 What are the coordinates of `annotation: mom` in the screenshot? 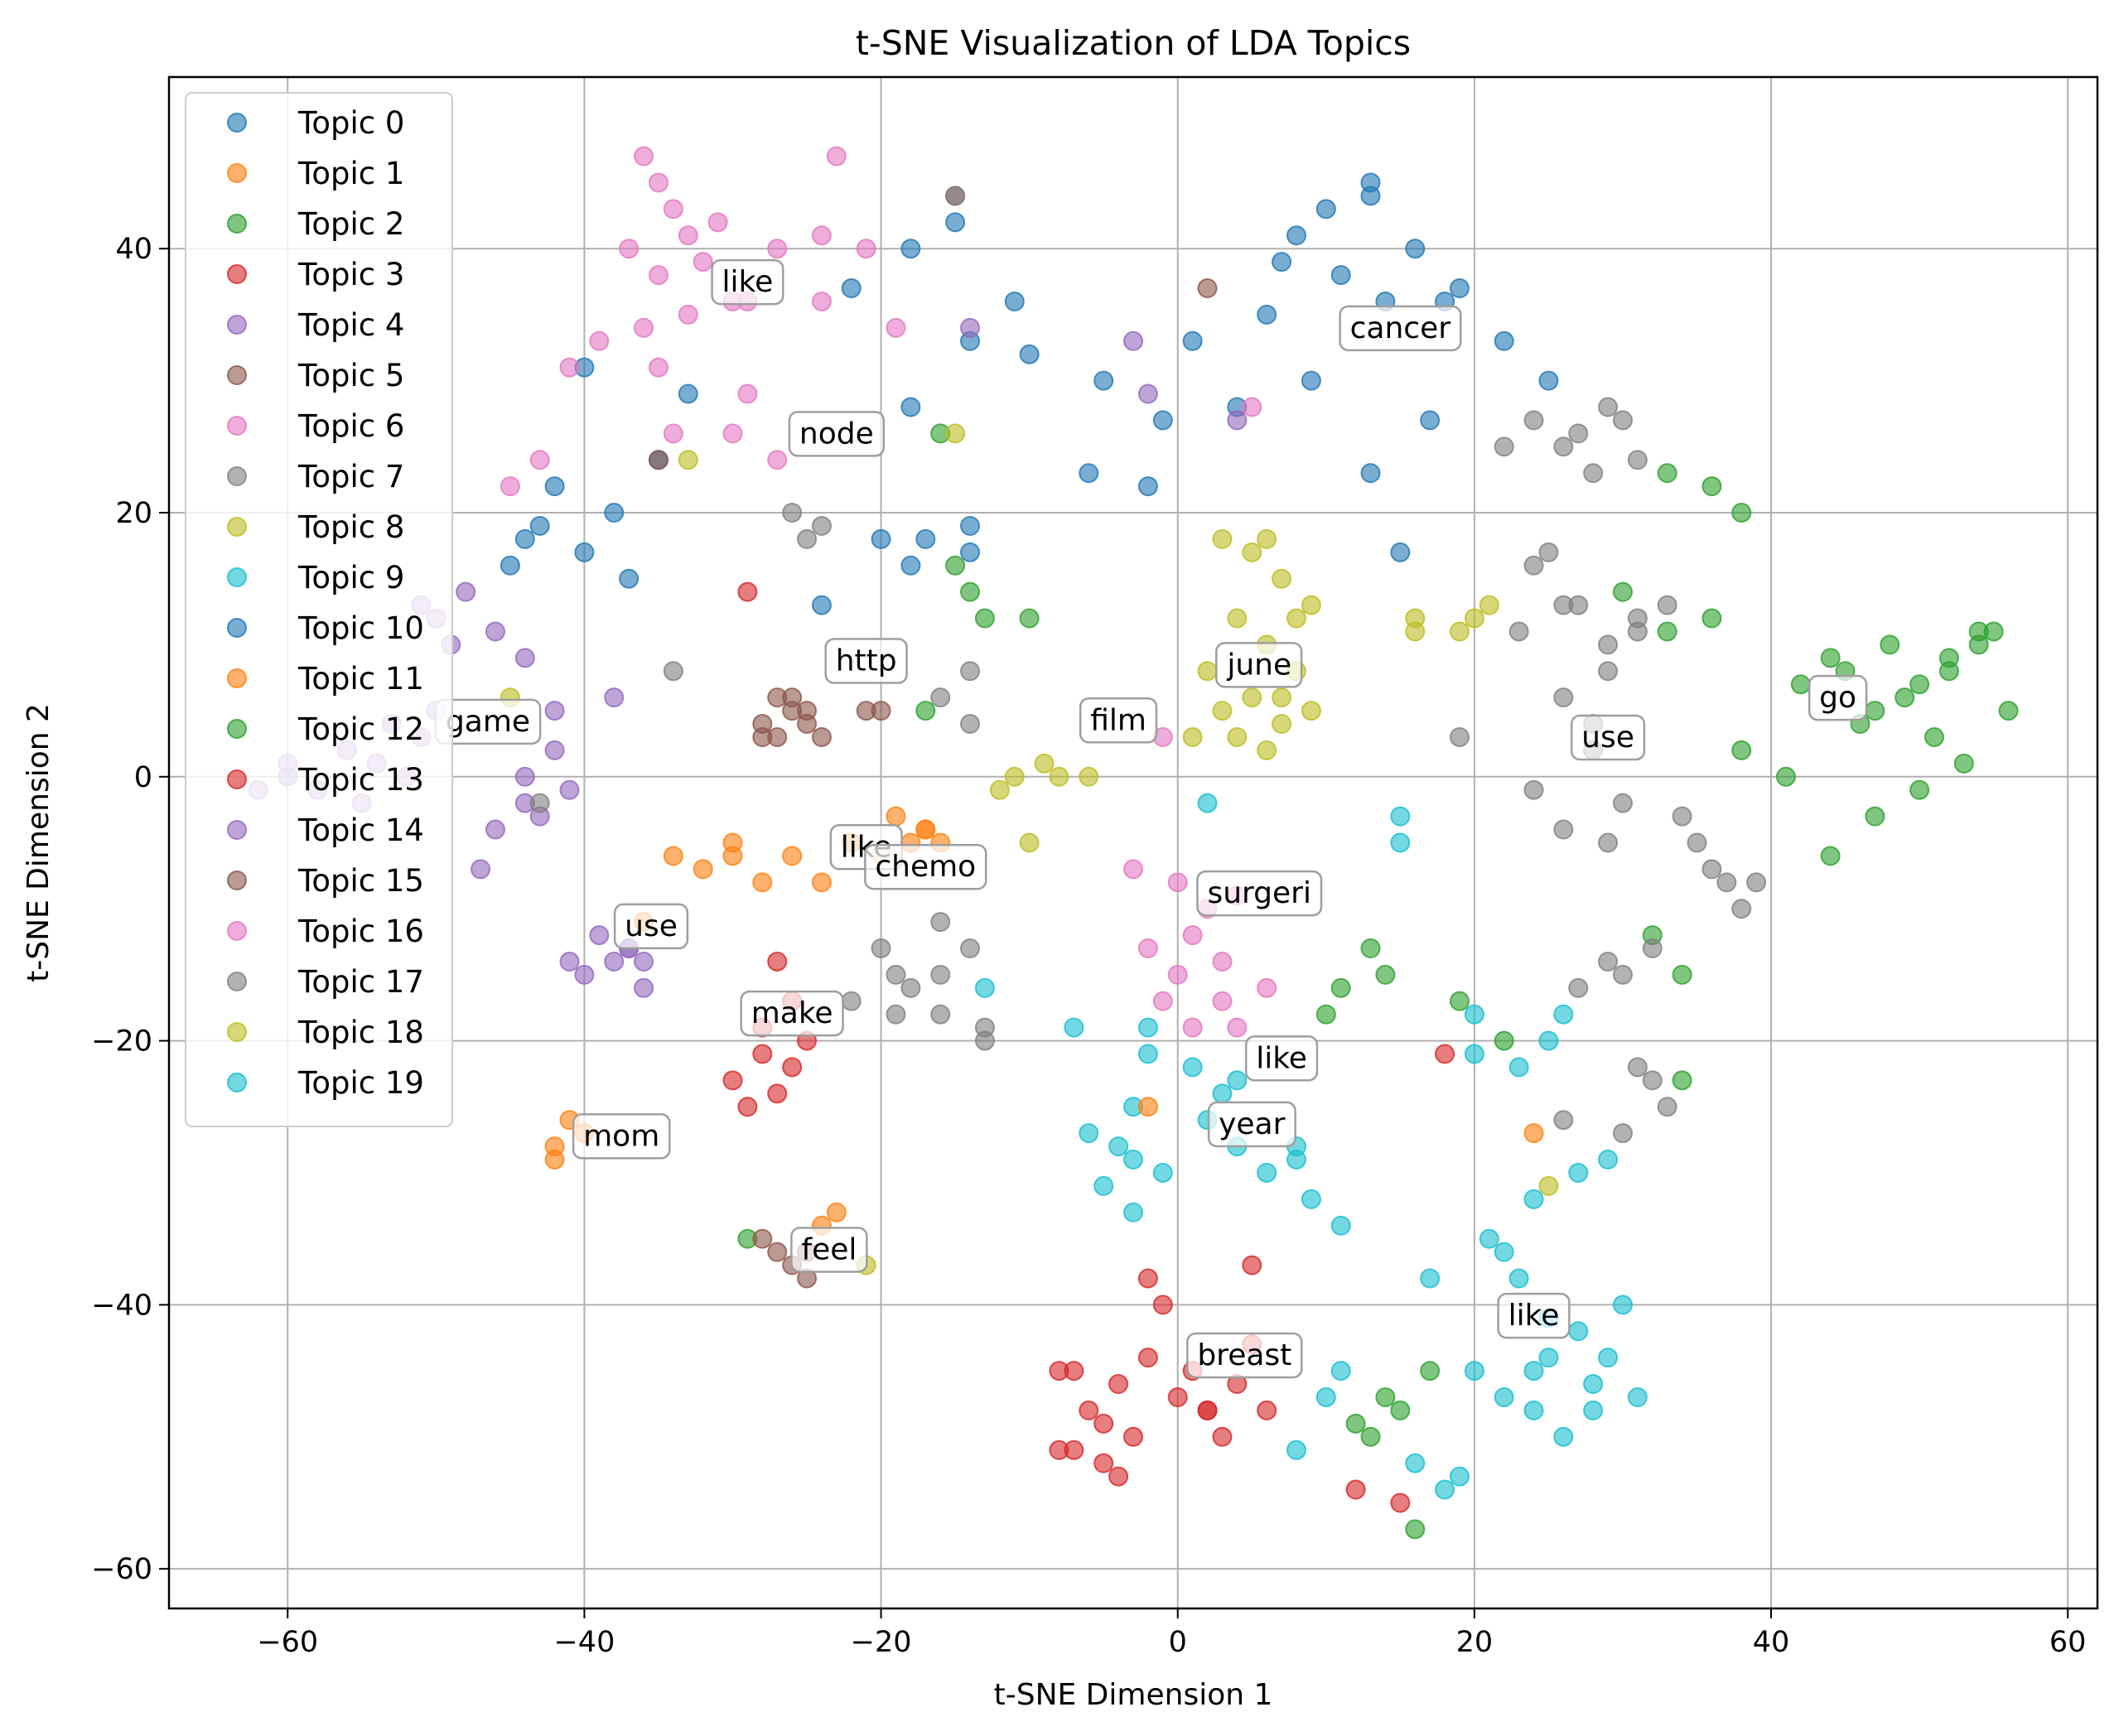 It's located at (621, 1137).